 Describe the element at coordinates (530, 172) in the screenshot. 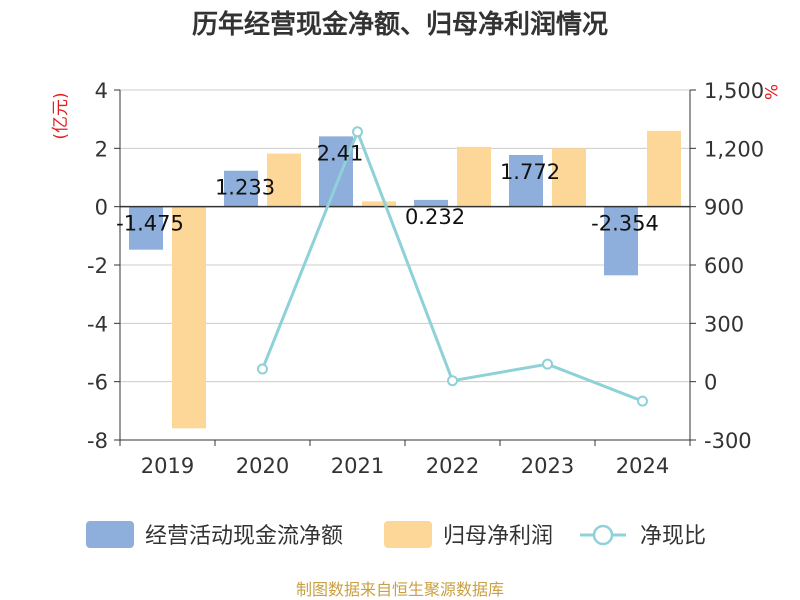

I see `data-label-cashflow: 1.772` at that location.